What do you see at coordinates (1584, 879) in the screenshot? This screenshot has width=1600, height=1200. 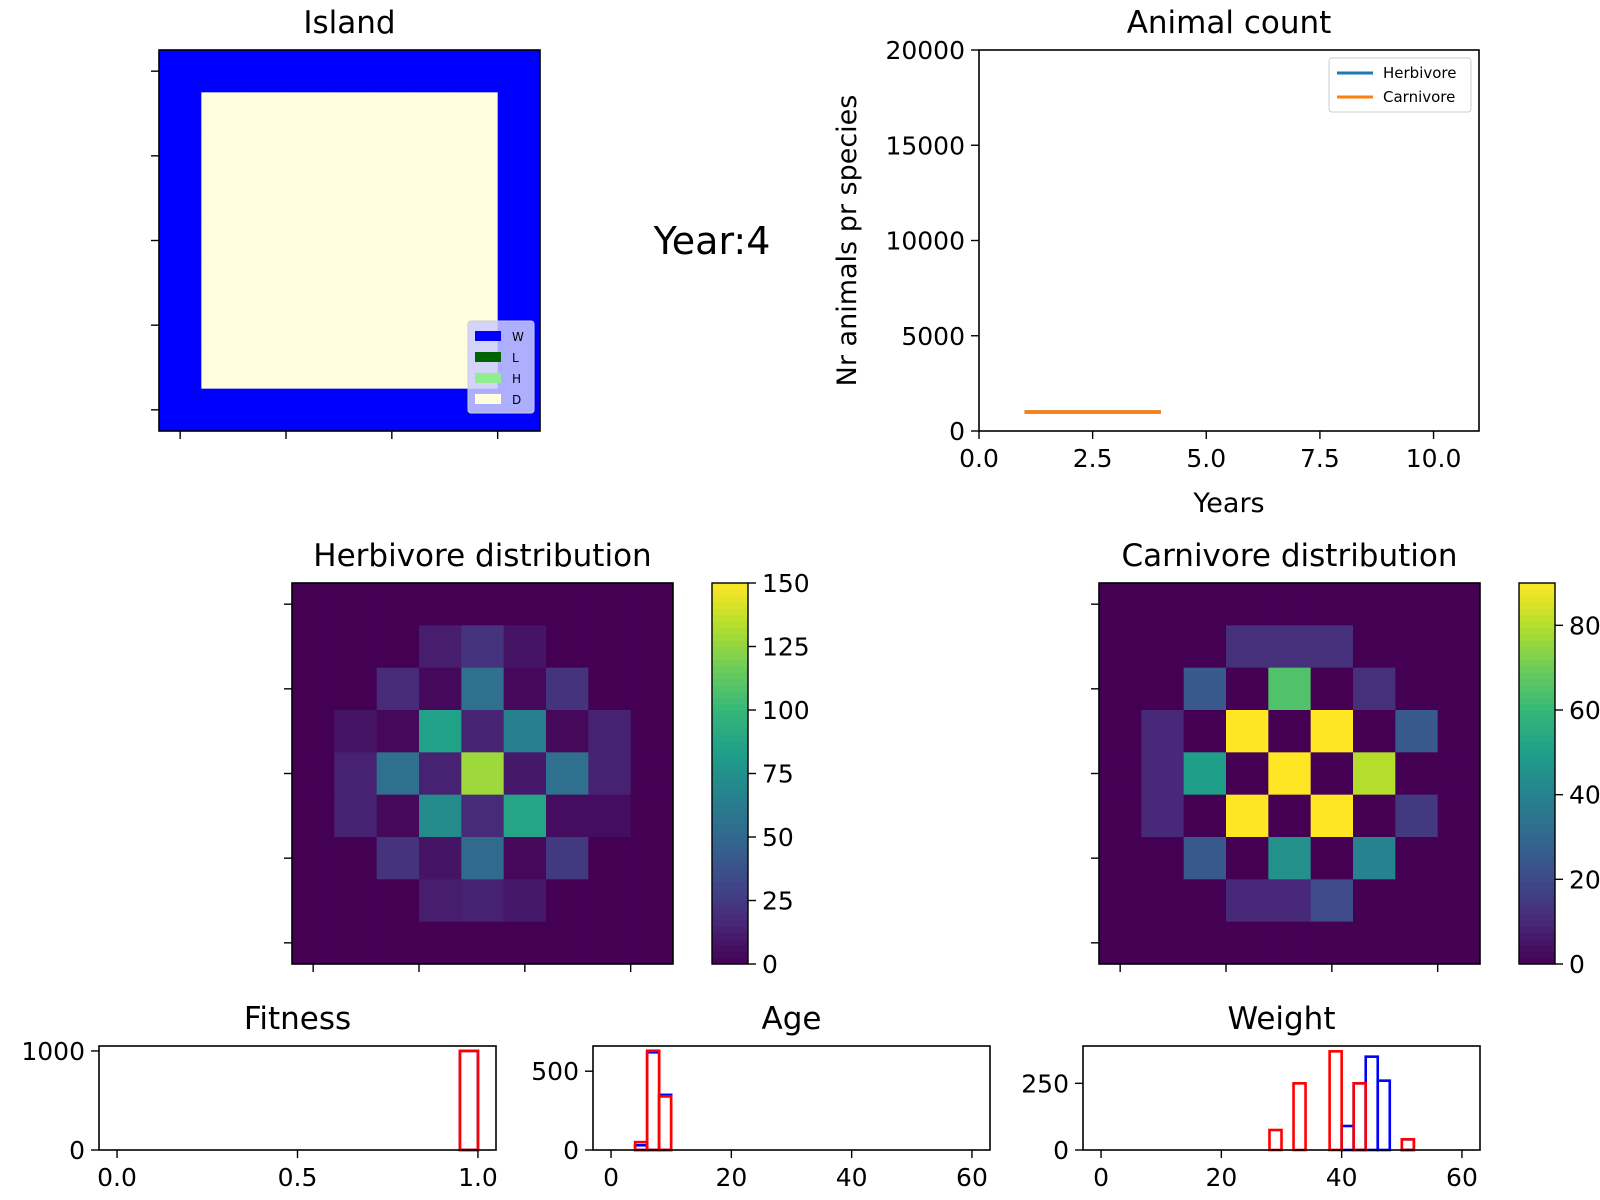 I see `carnivore-heatmap-colorbar-label: 20` at bounding box center [1584, 879].